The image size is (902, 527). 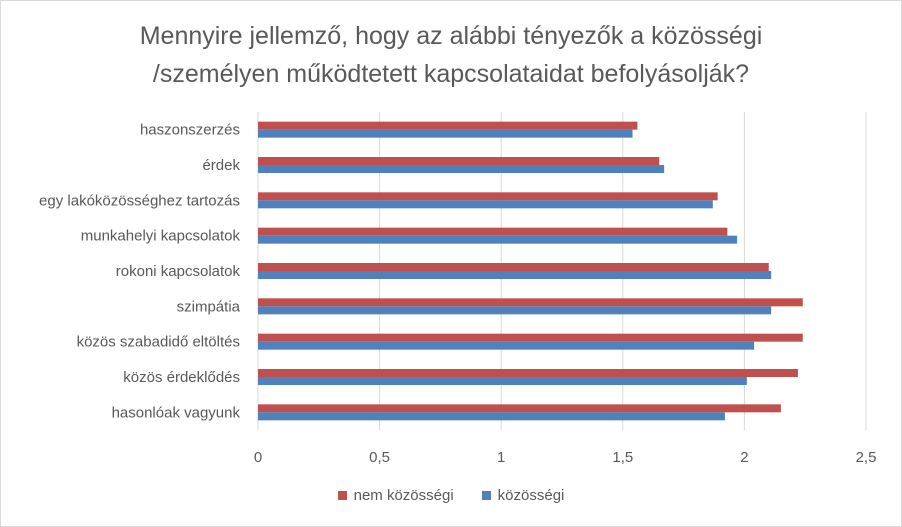 What do you see at coordinates (866, 457) in the screenshot?
I see `x-tick-label: 2,5` at bounding box center [866, 457].